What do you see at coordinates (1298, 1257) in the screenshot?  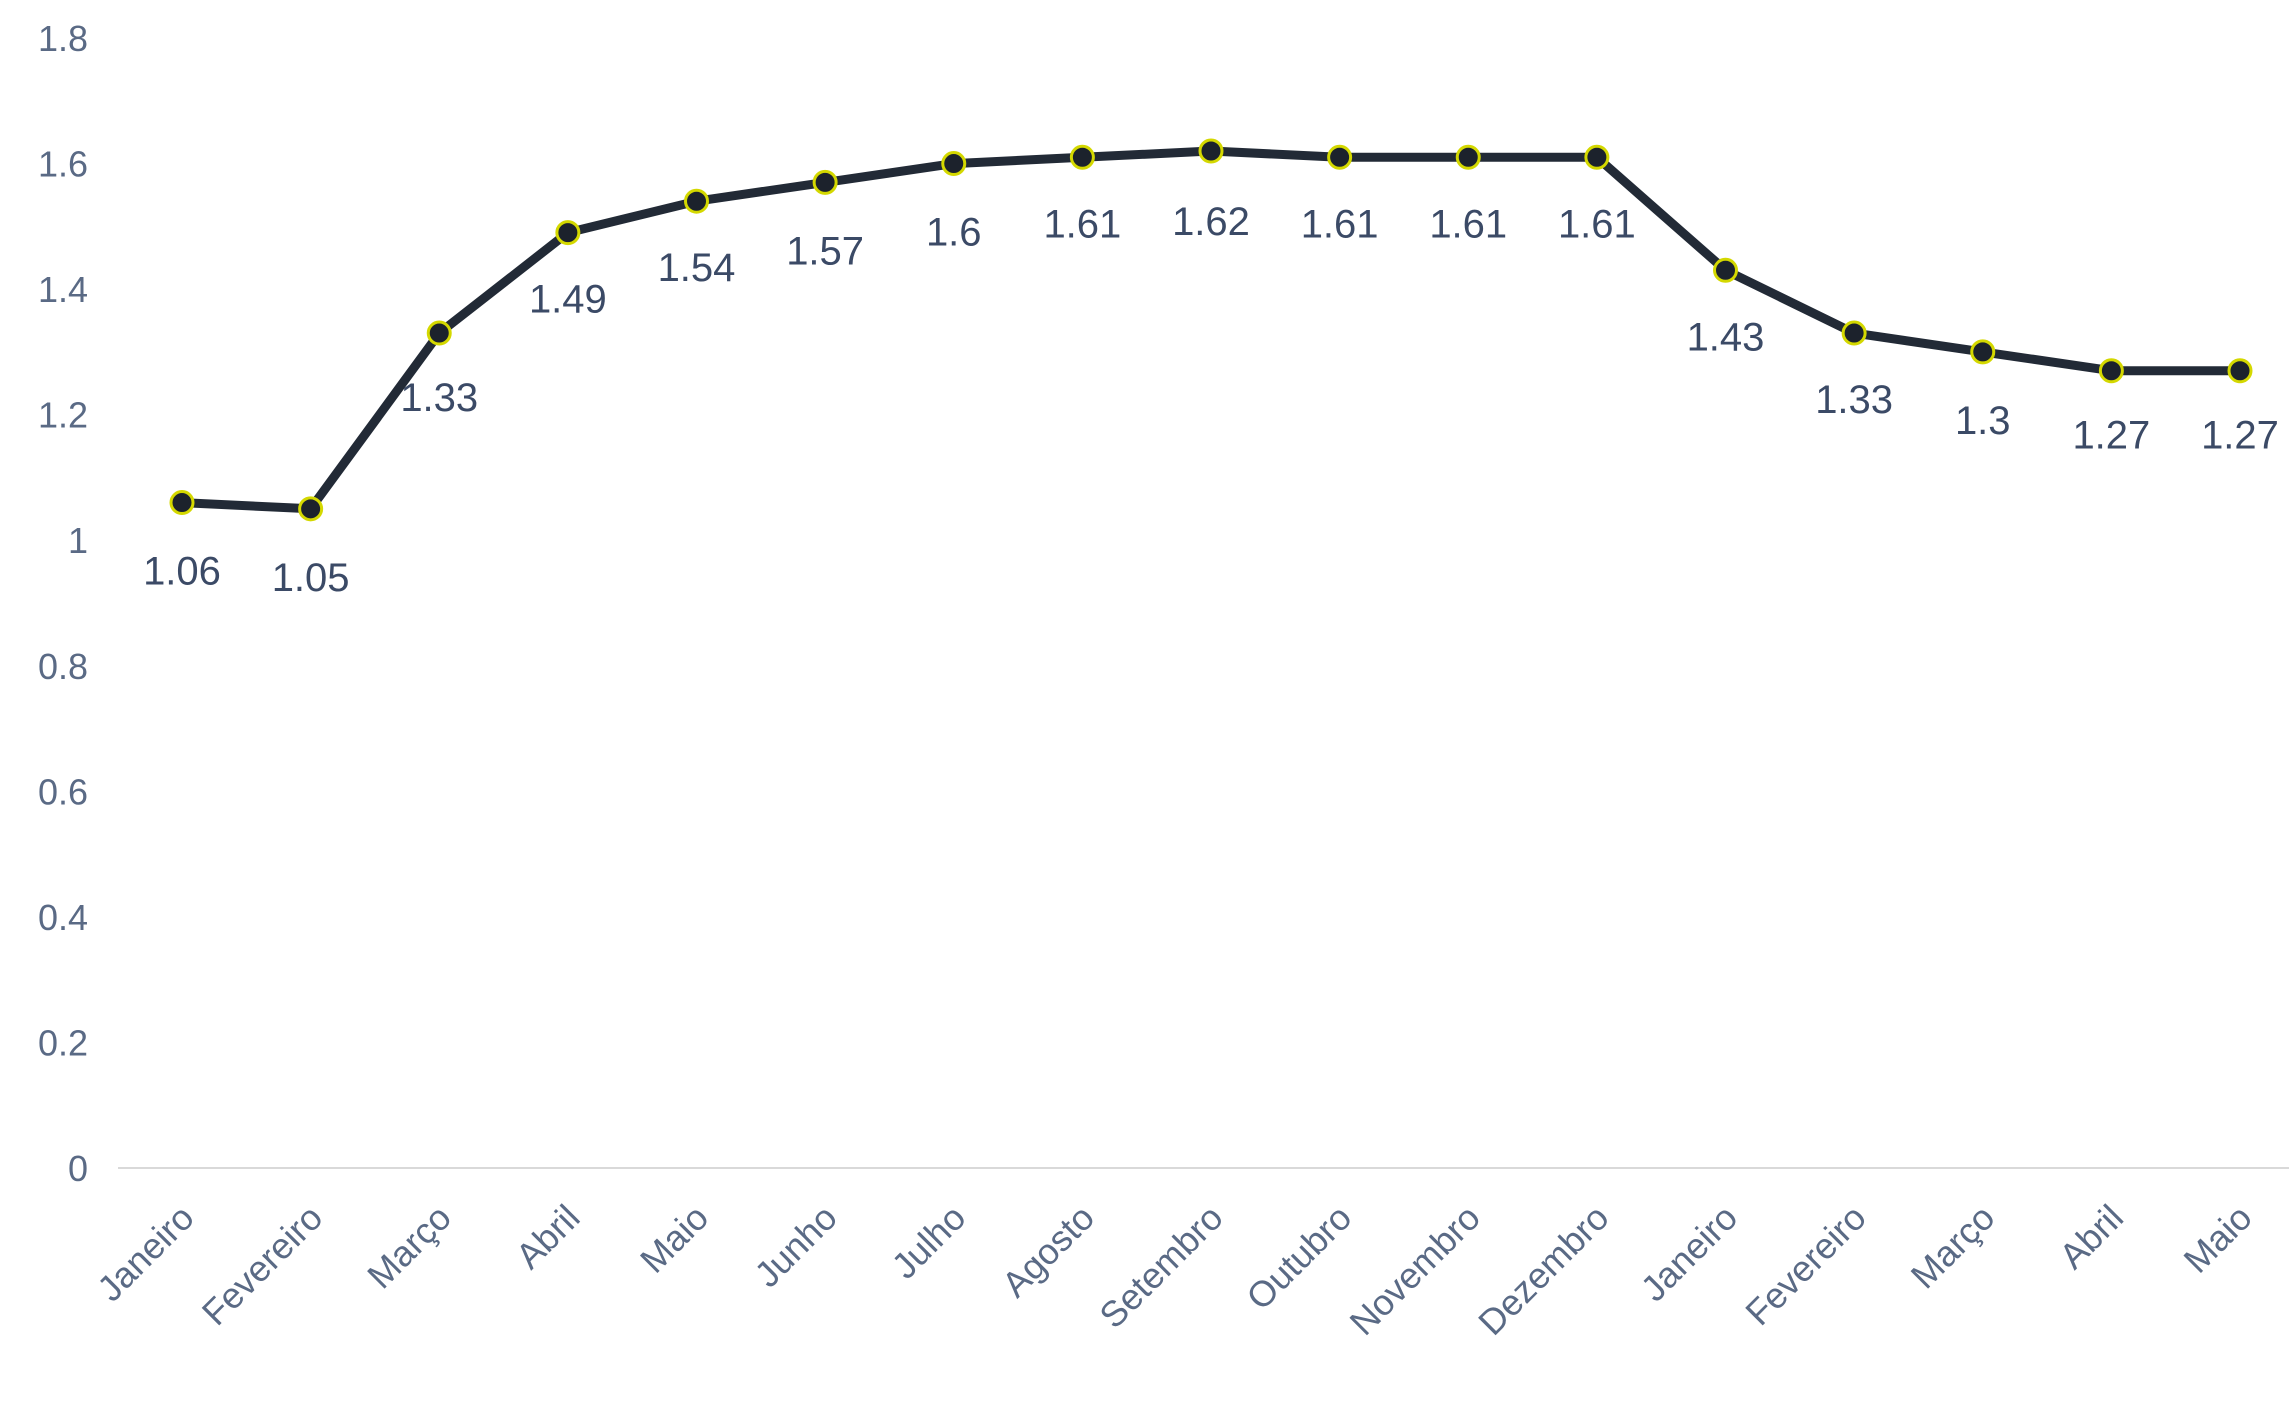 I see `x-tick-label: Outubro` at bounding box center [1298, 1257].